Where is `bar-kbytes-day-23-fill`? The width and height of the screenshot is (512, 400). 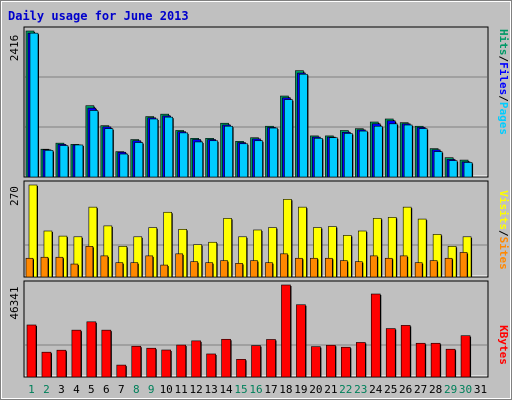 bar-kbytes-day-23-fill is located at coordinates (360, 360).